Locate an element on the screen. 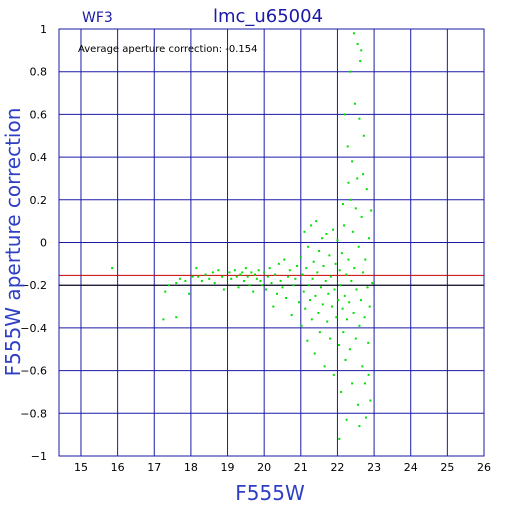 Image resolution: width=512 pixels, height=512 pixels. x-tick-label: 15 is located at coordinates (81, 467).